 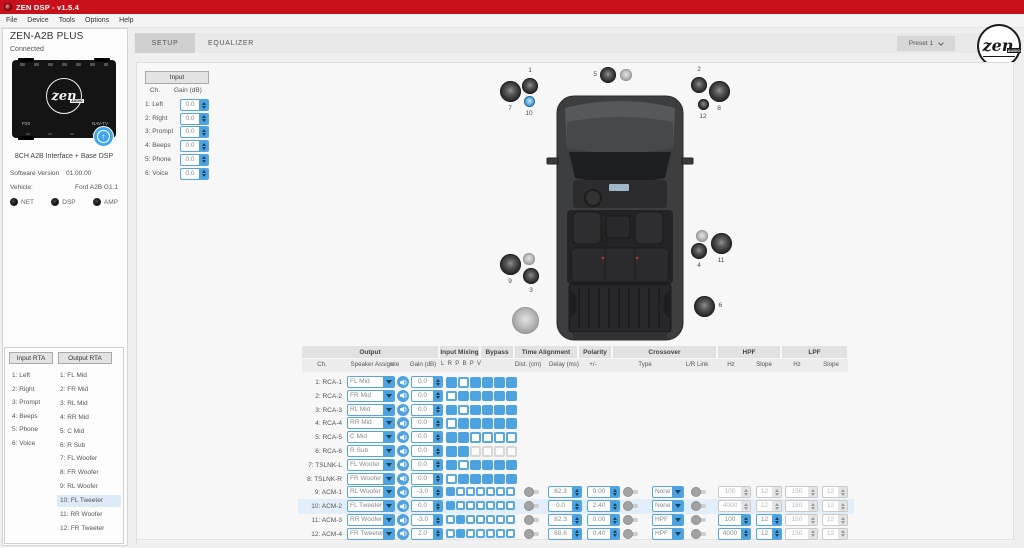 What do you see at coordinates (97, 20) in the screenshot?
I see `menu-item-options: Options` at bounding box center [97, 20].